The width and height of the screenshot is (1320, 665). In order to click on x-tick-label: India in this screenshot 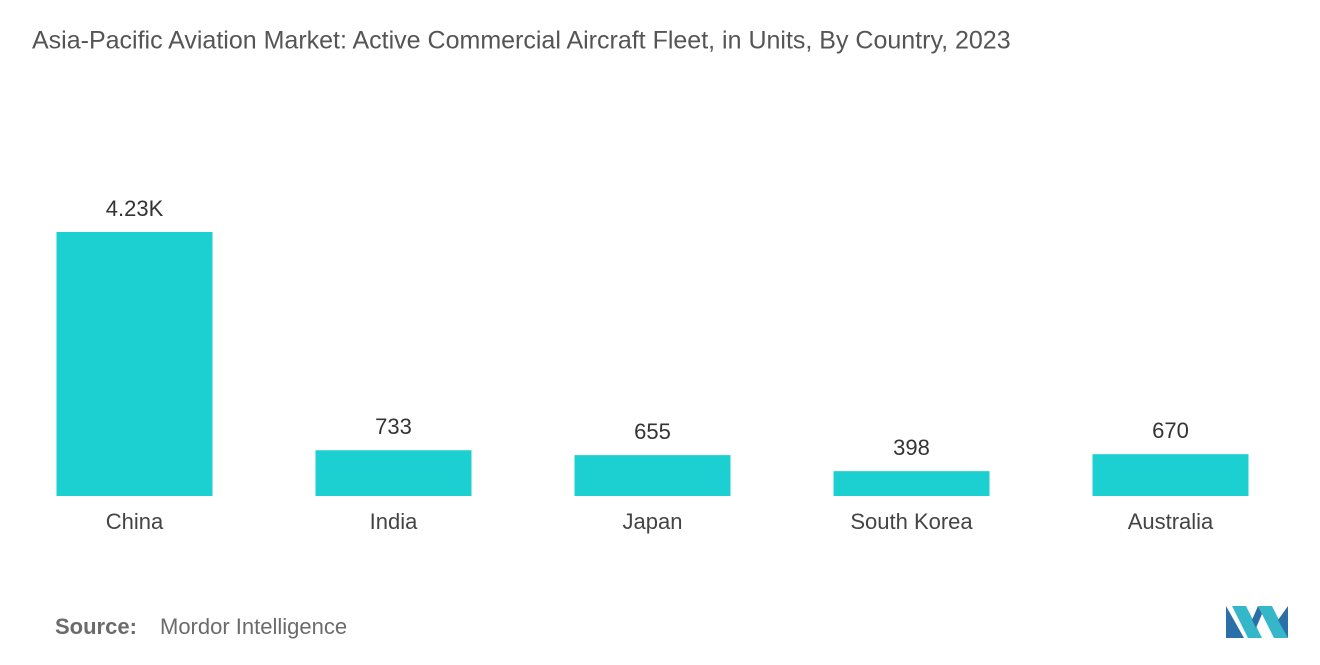, I will do `click(394, 521)`.